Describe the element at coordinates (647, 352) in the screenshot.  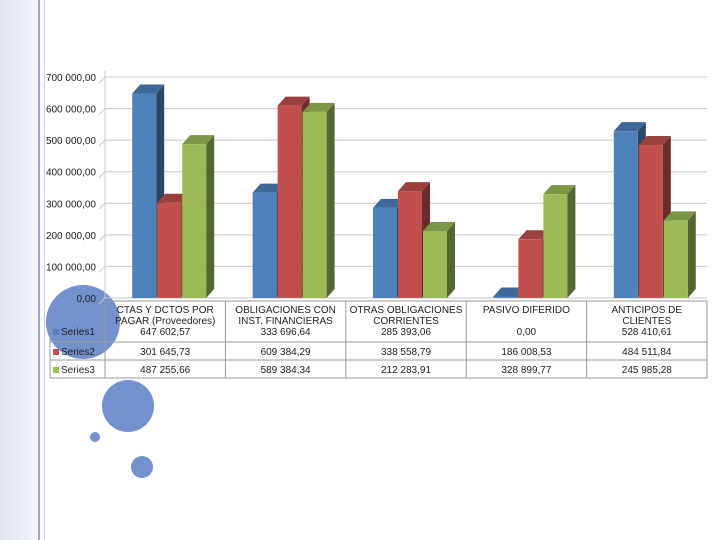
I see `table-cell: 484 511,84` at that location.